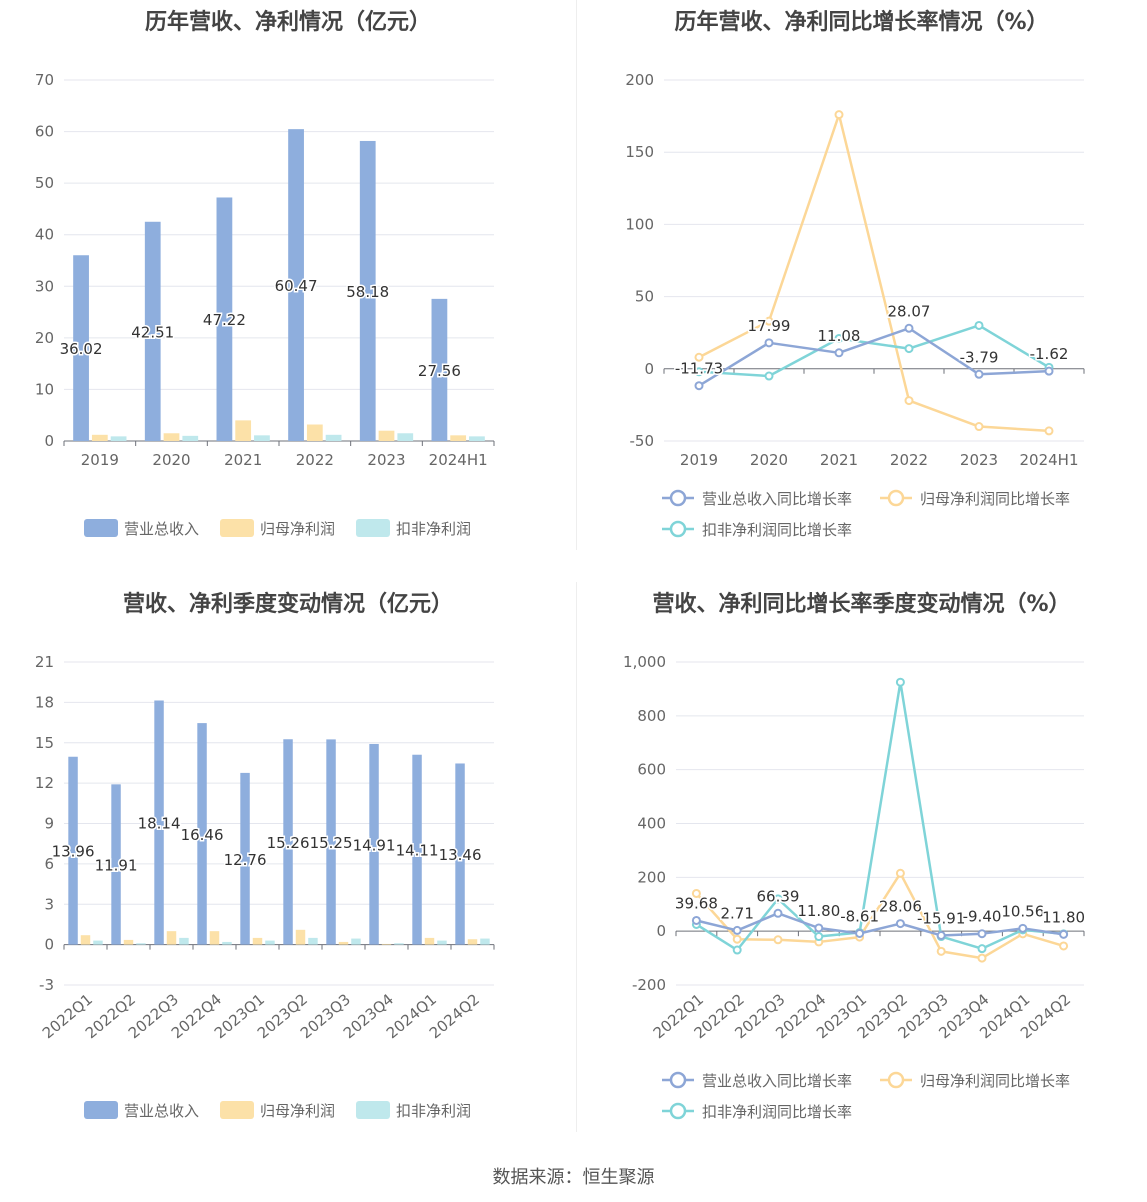 Image resolution: width=1147 pixels, height=1202 pixels. Describe the element at coordinates (909, 311) in the screenshot. I see `data-label: 28.07` at that location.